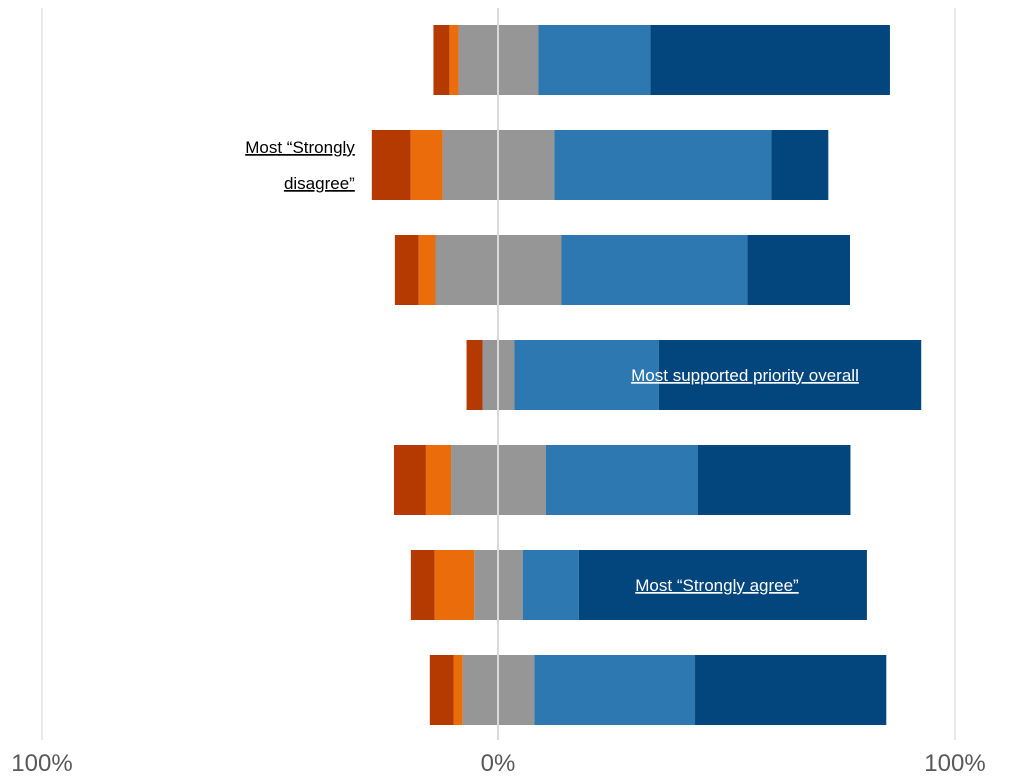 The image size is (1031, 776). What do you see at coordinates (300, 147) in the screenshot?
I see `annotation-line: Most “Strongly` at bounding box center [300, 147].